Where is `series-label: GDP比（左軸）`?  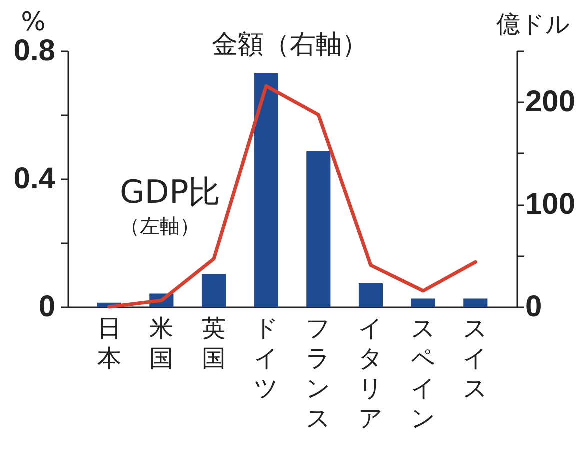
series-label: GDP比（左軸） is located at coordinates (170, 205).